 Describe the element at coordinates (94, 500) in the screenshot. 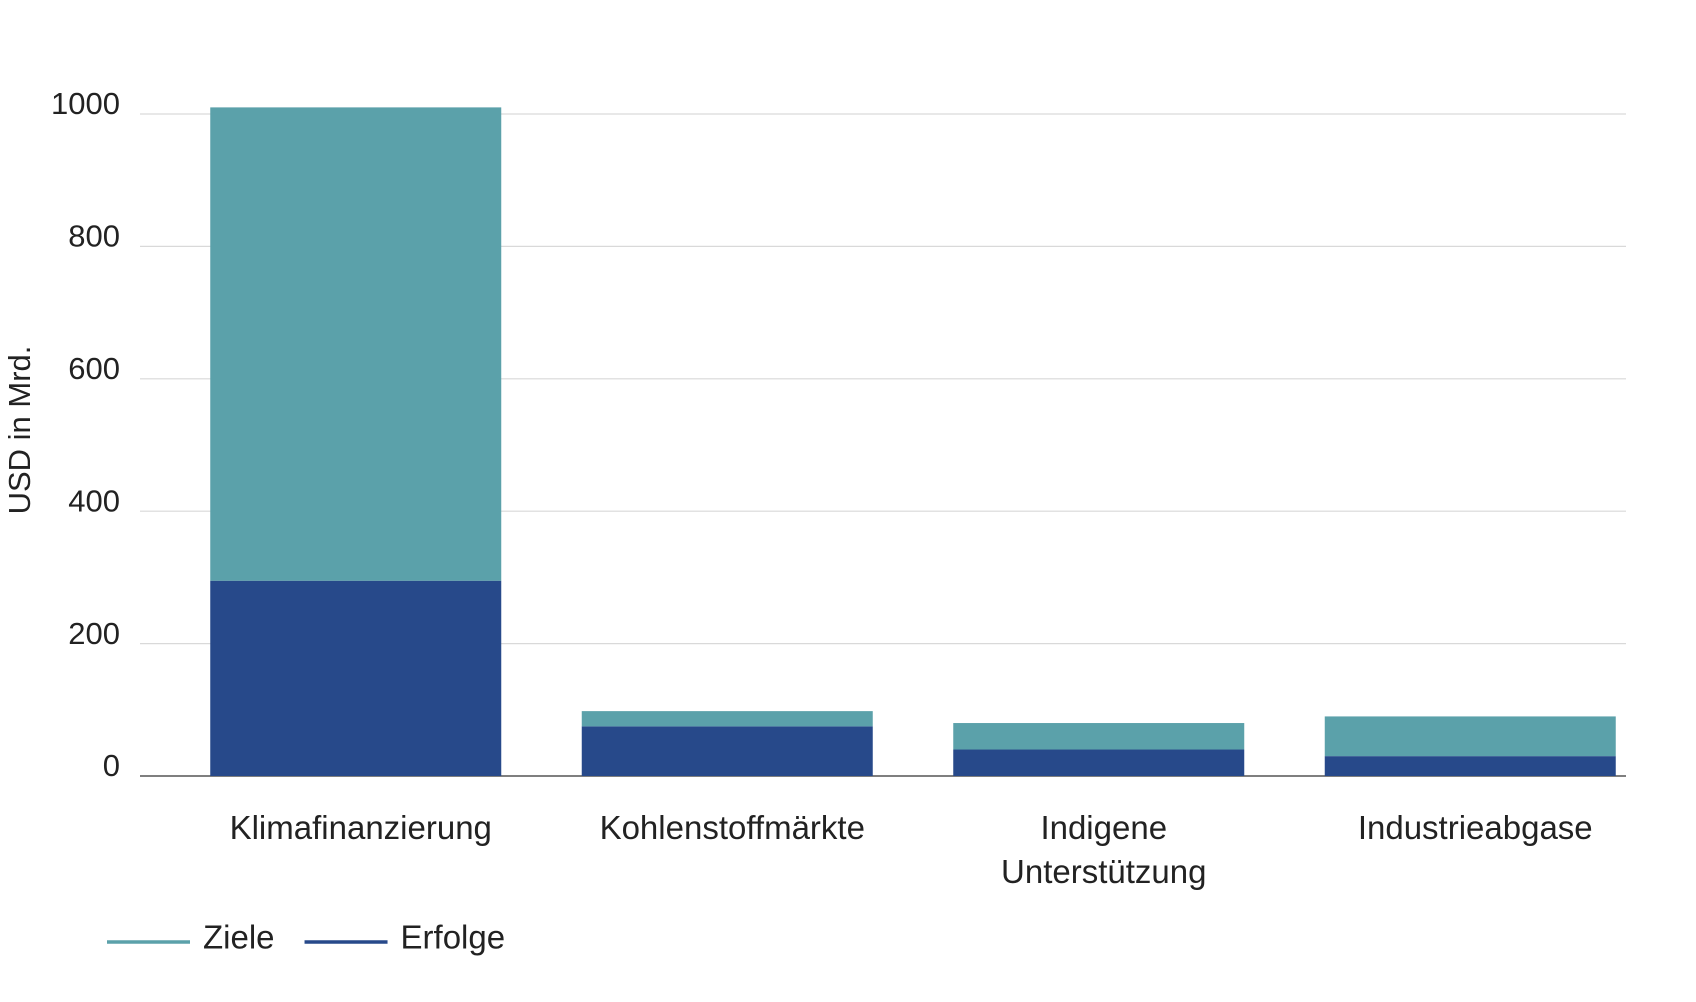

I see `y-tick-label: 400` at that location.